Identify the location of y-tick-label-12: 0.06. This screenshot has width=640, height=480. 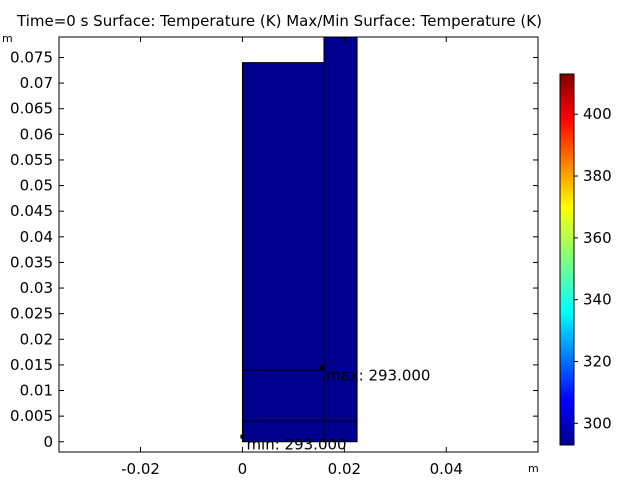
(36, 134).